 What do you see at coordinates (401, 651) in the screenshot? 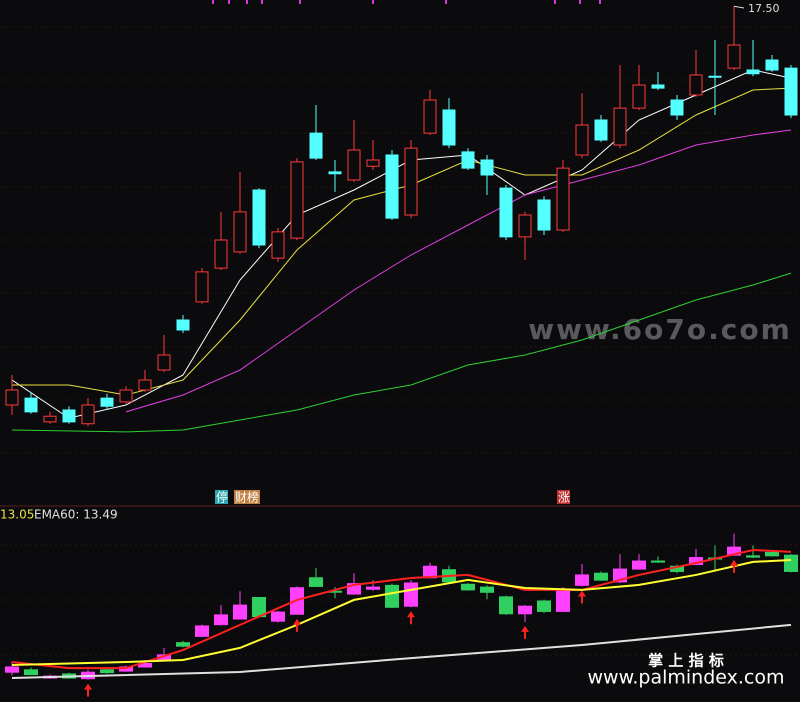
I see `line-series` at bounding box center [401, 651].